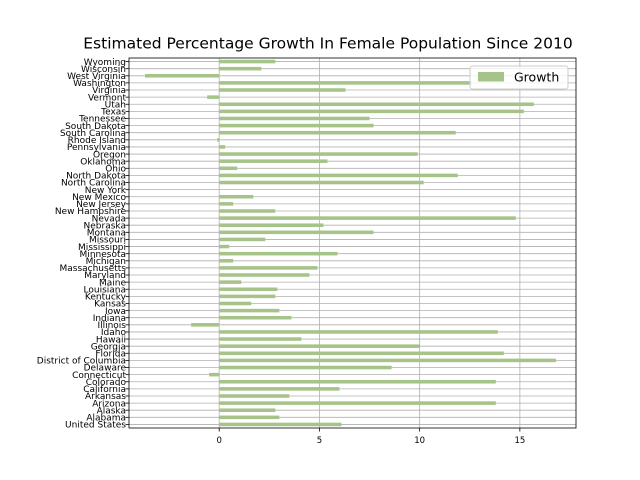  Describe the element at coordinates (106, 383) in the screenshot. I see `y-tick-label: Colorado` at that location.